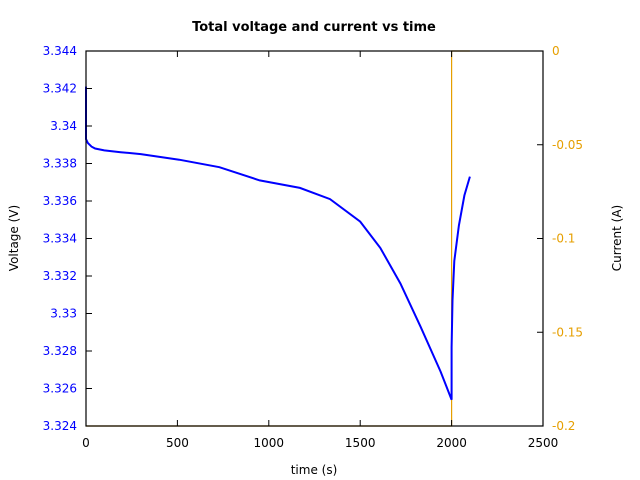 The height and width of the screenshot is (480, 640). Describe the element at coordinates (14, 238) in the screenshot. I see `y-axis-label-left: Voltage (V)` at that location.